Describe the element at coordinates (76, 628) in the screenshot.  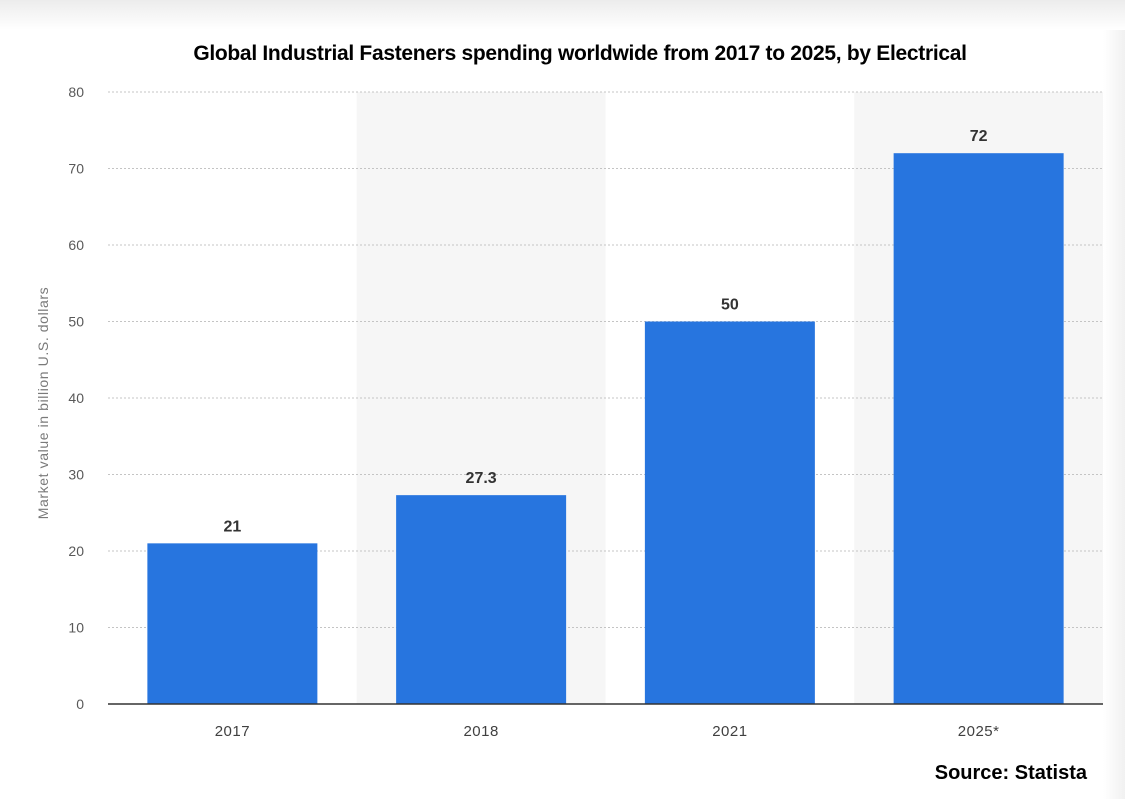
I see `y-tick-label: 10` at that location.